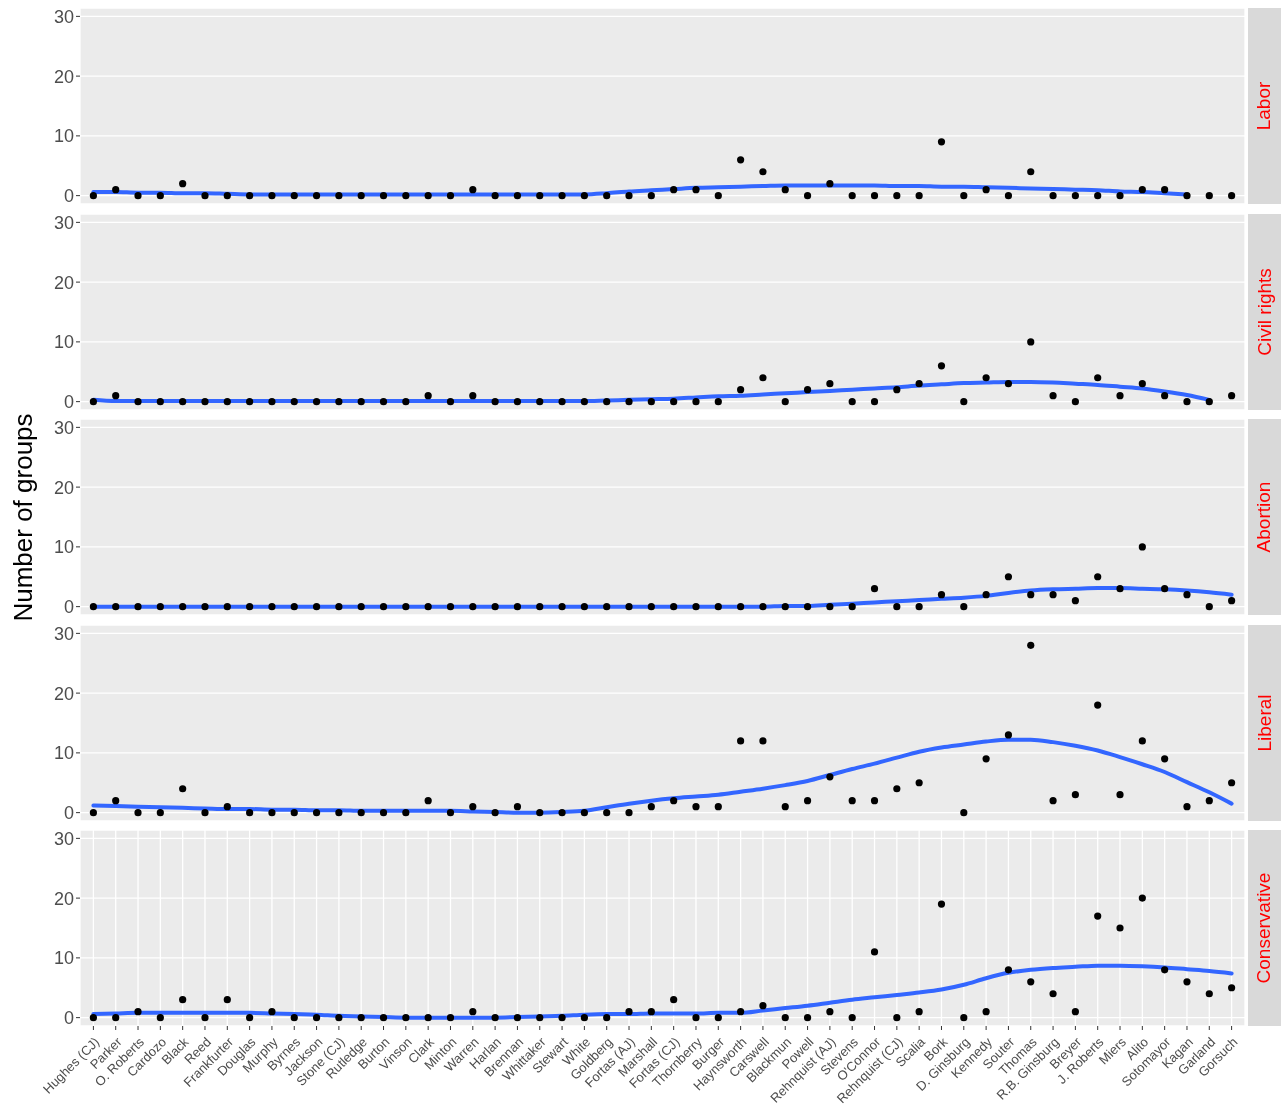 Image resolution: width=1281 pixels, height=1115 pixels. I want to click on y-axis-title: Number of groups, so click(23, 517).